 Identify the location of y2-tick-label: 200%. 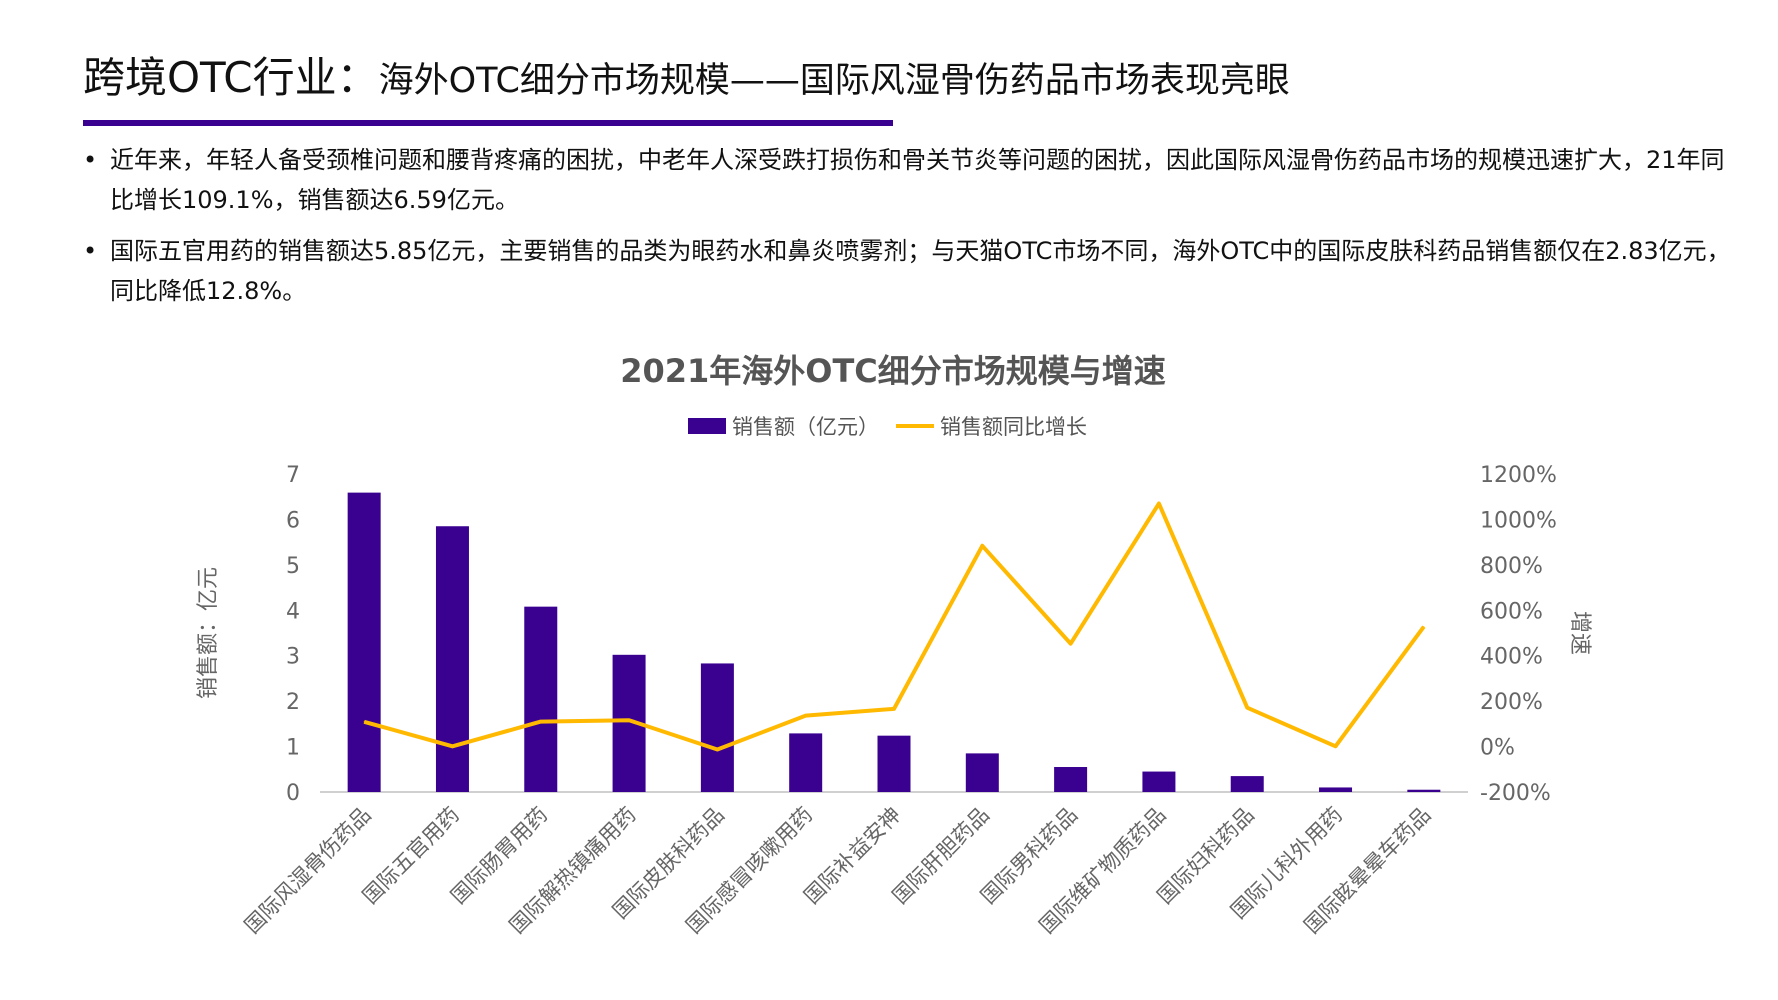
(1511, 702).